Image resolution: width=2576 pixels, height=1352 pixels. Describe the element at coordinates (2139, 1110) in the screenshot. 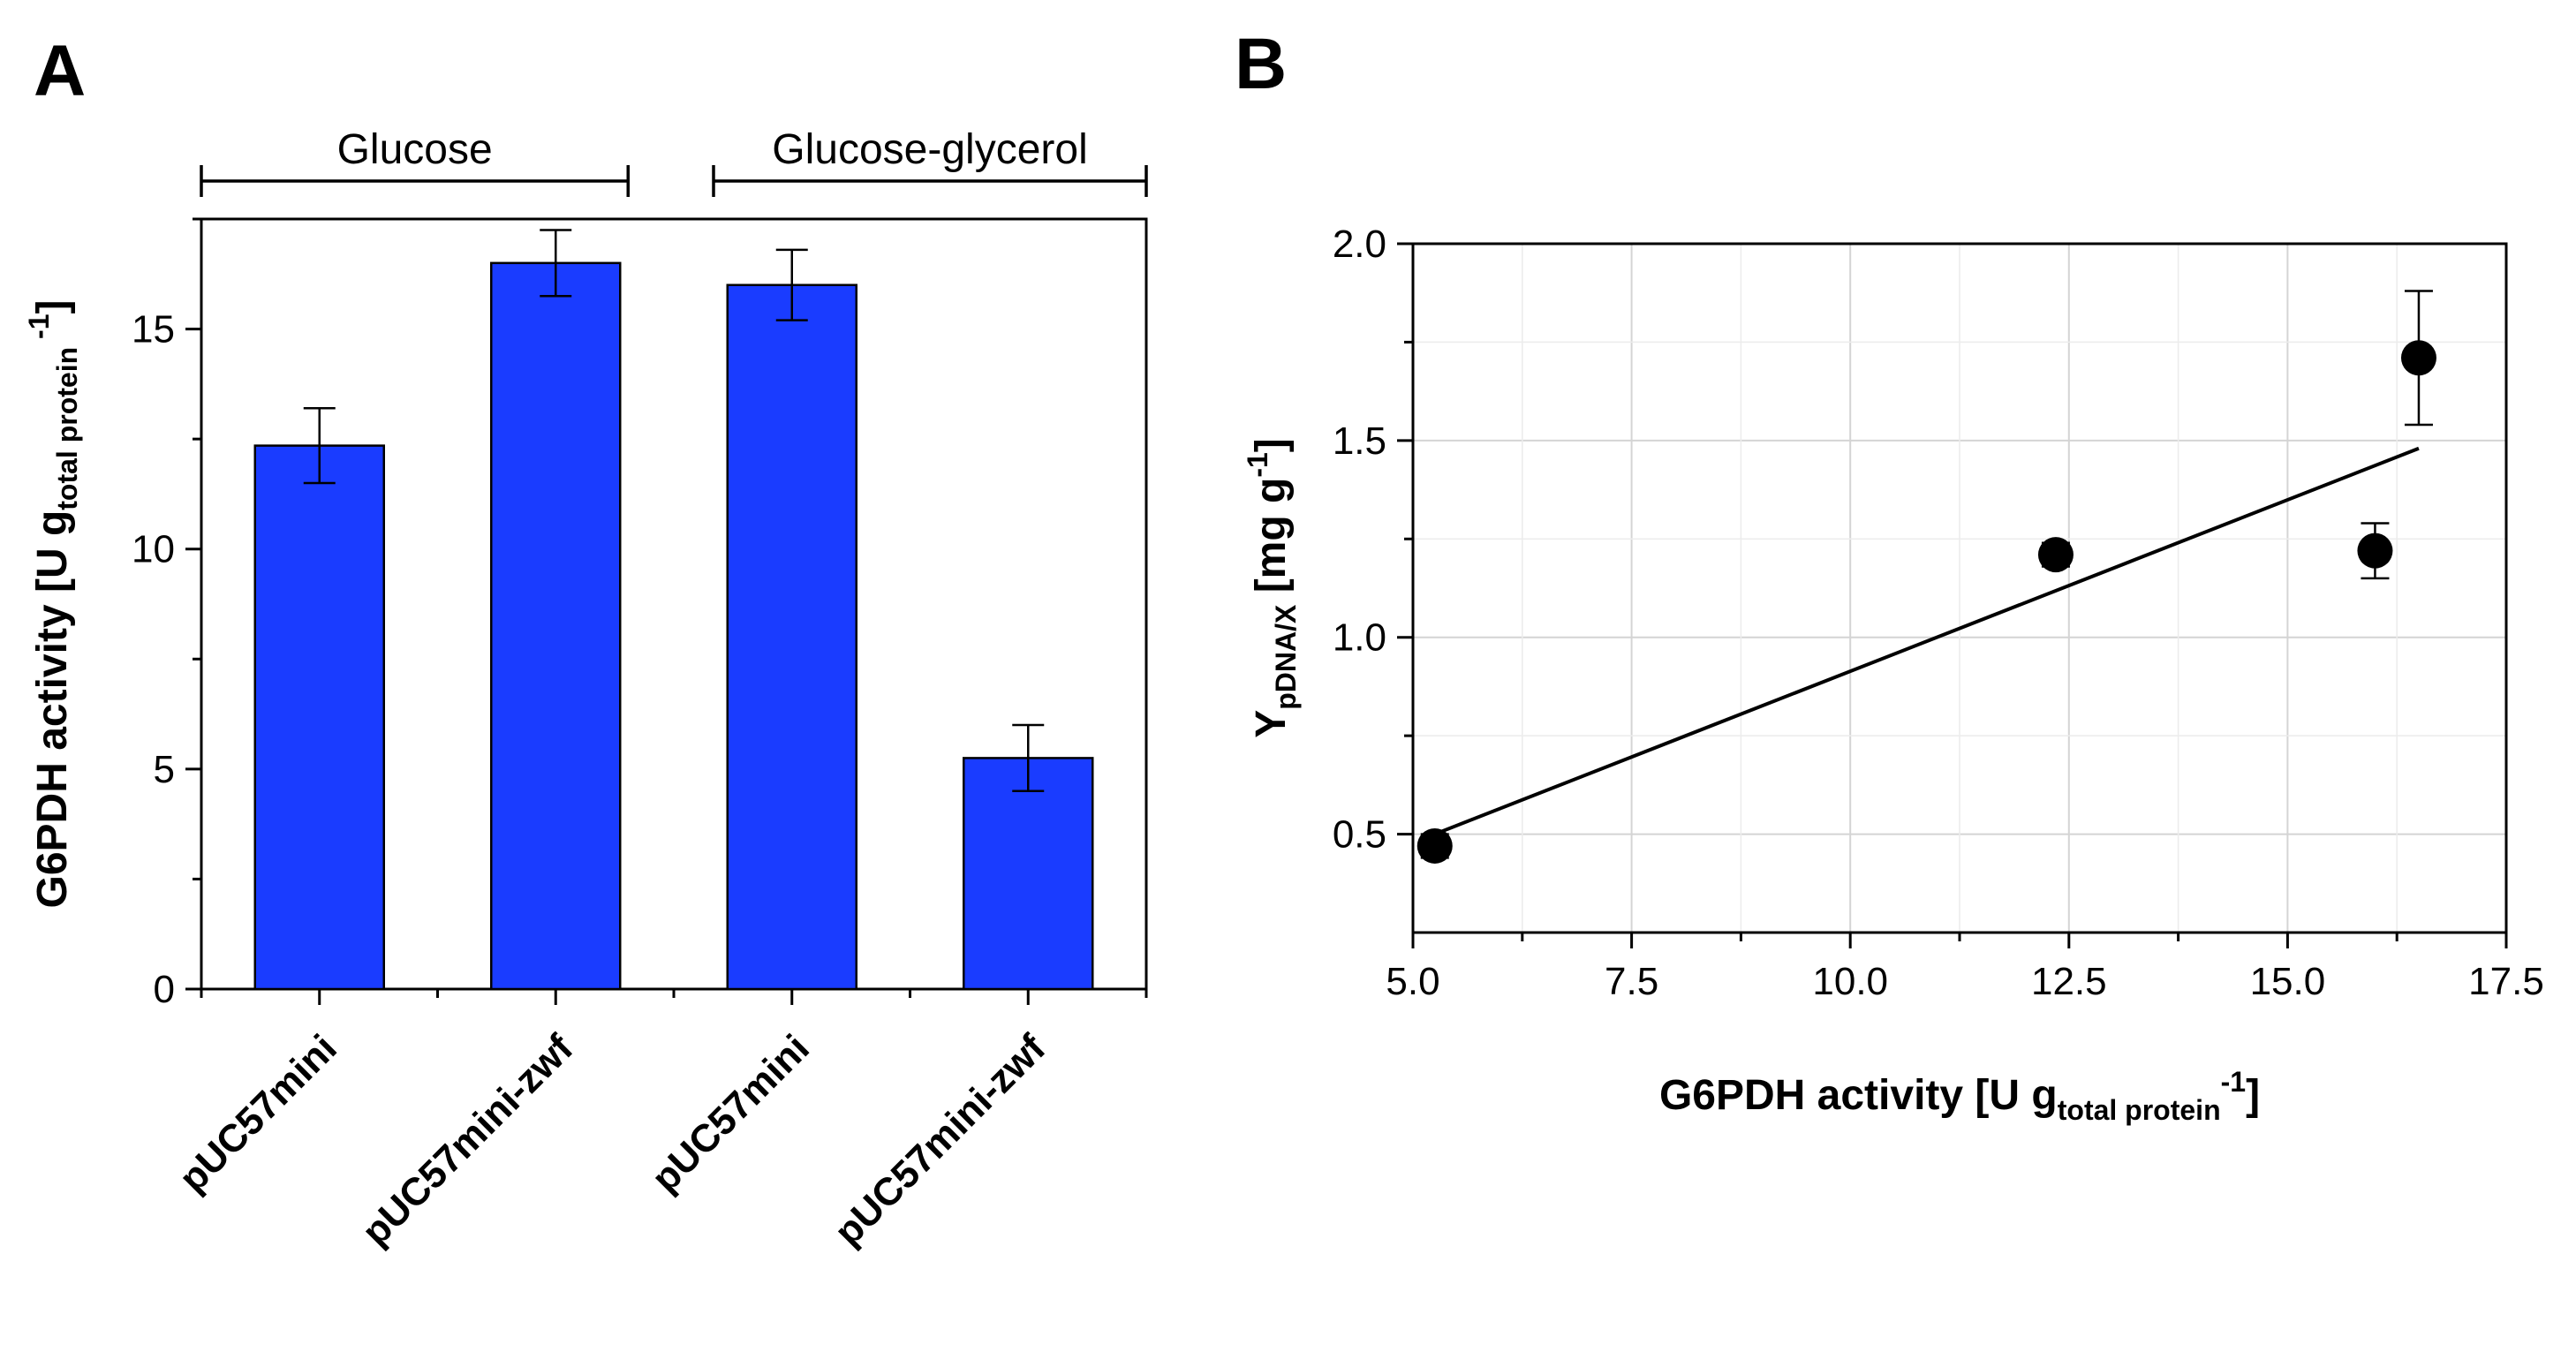

I see `panel-b-x-axis-title-sub: total protein` at that location.